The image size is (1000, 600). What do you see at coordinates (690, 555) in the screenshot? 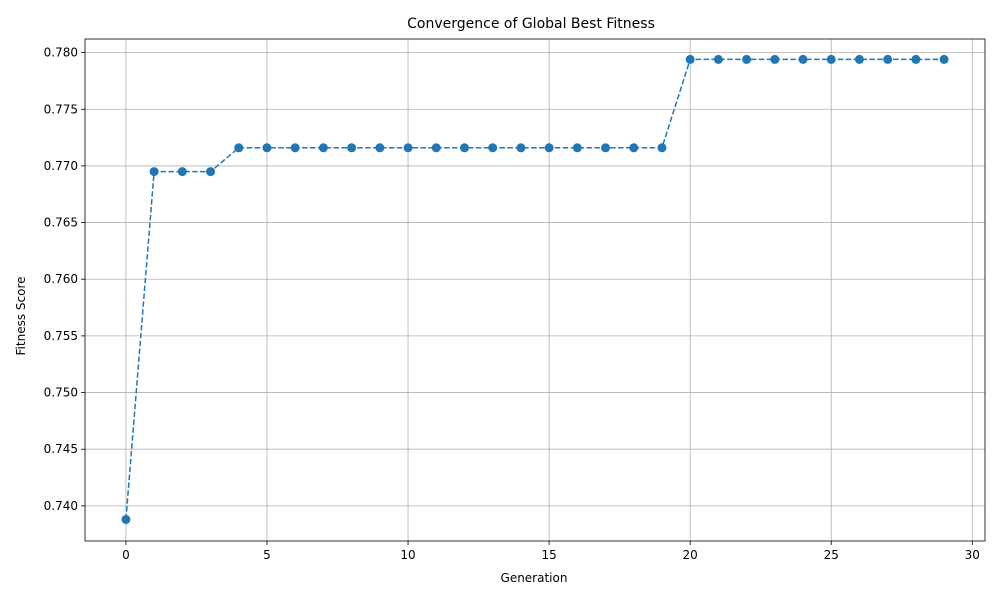
I see `x-tick-label: 20` at bounding box center [690, 555].